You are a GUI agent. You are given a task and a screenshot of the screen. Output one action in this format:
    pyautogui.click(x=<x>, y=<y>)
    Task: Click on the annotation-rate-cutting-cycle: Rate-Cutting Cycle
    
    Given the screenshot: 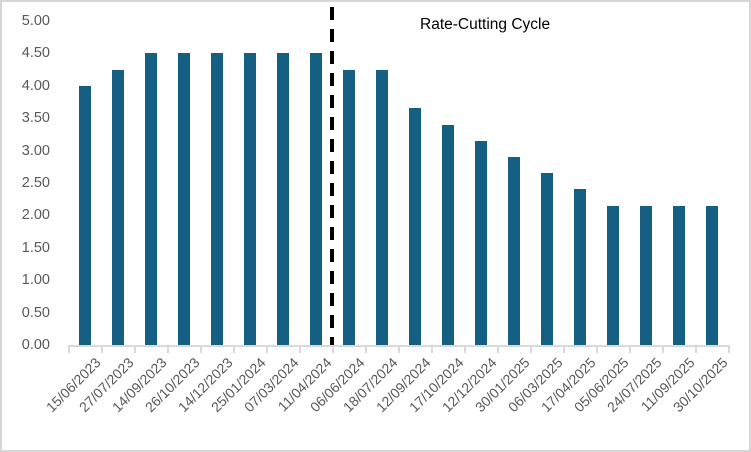 What is the action you would take?
    pyautogui.click(x=485, y=24)
    